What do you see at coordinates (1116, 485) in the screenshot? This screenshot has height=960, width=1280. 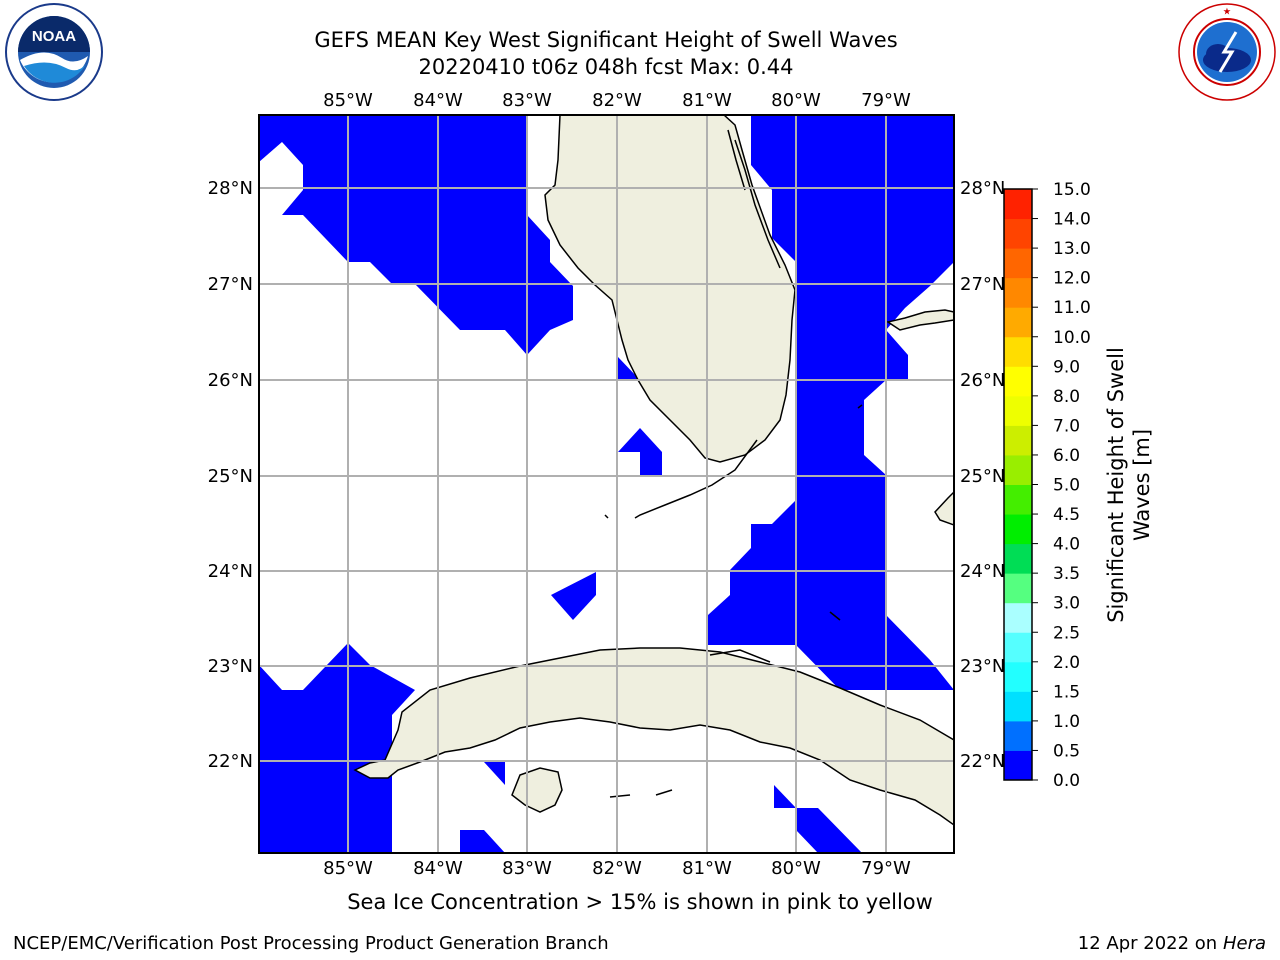 I see `colorbar-label-line1: Significant Height of Swell` at bounding box center [1116, 485].